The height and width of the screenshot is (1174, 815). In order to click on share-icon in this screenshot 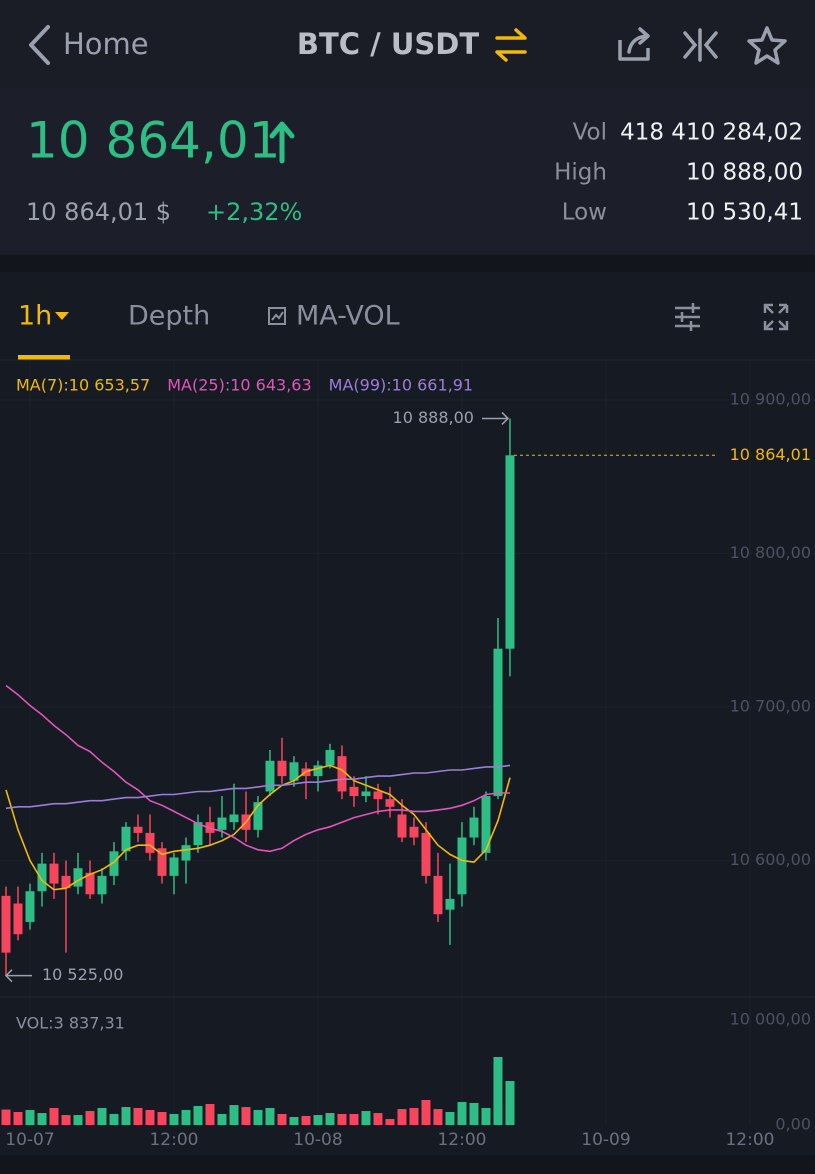, I will do `click(634, 44)`.